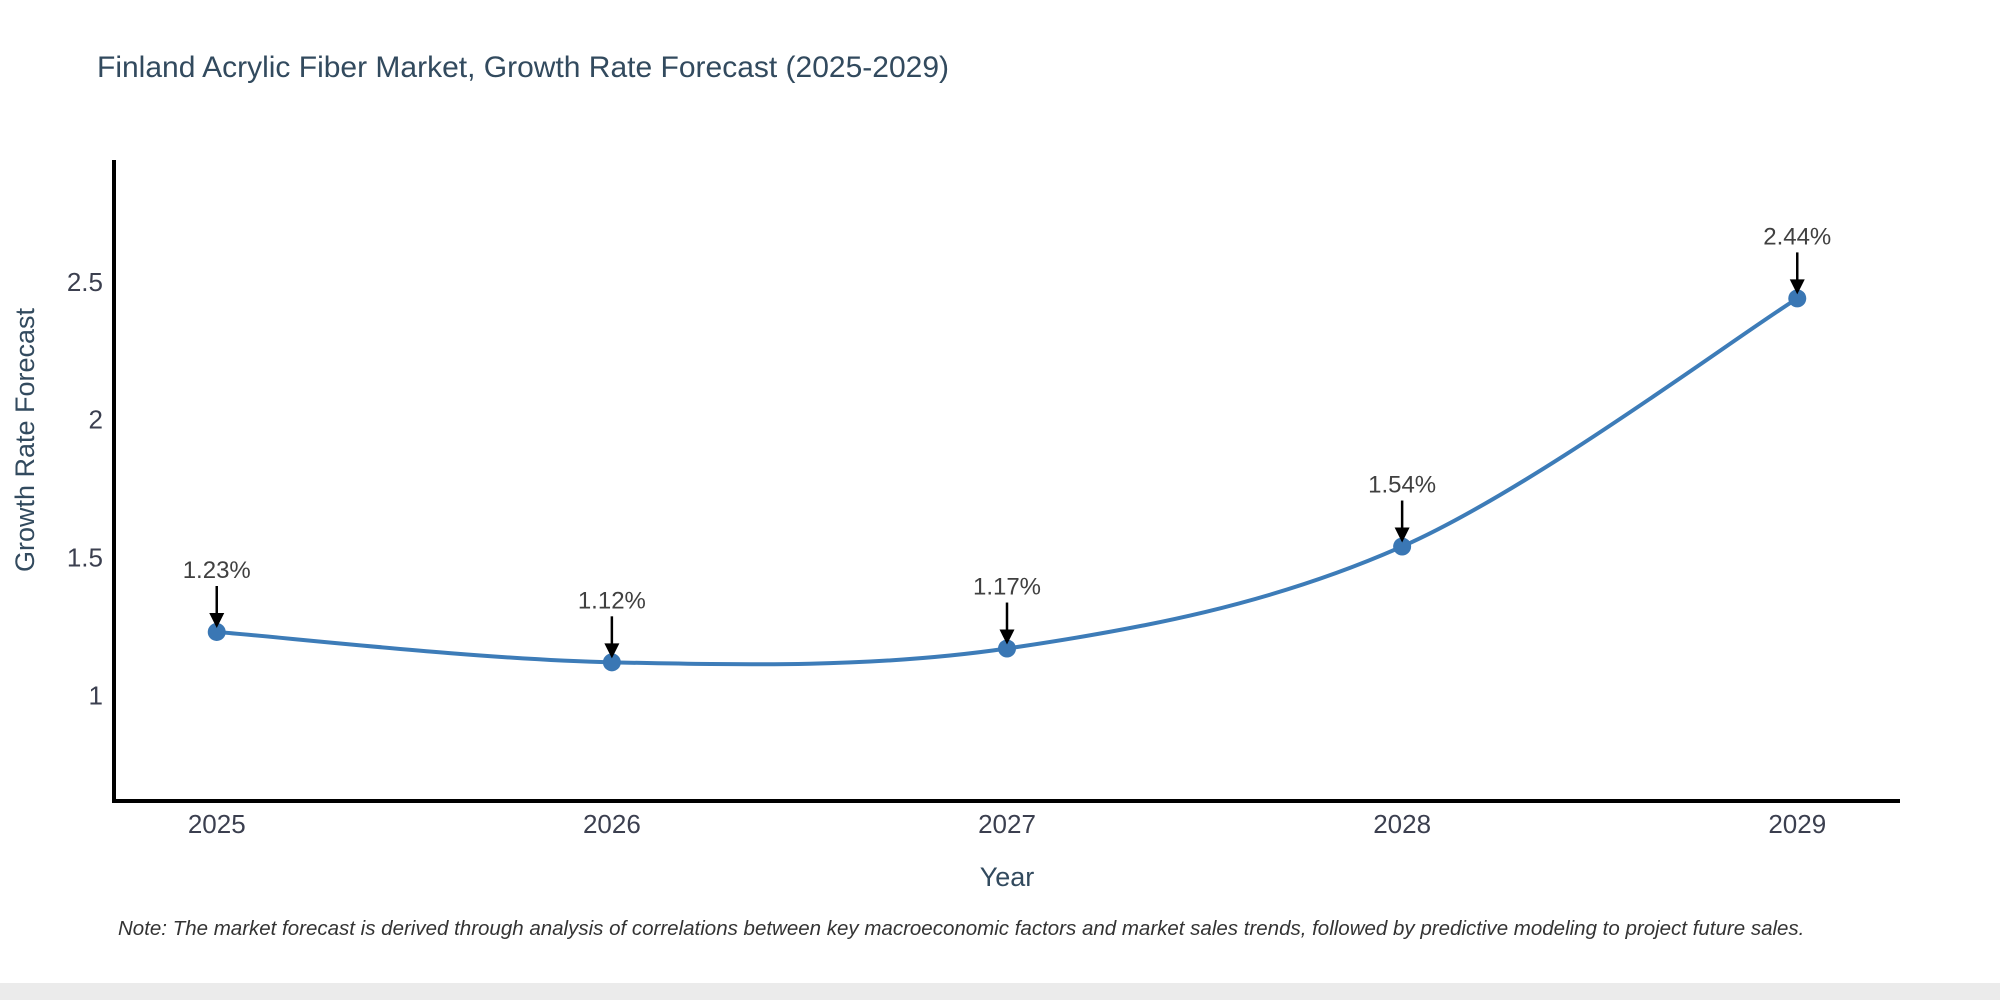  I want to click on y-tick-label: 2, so click(96, 420).